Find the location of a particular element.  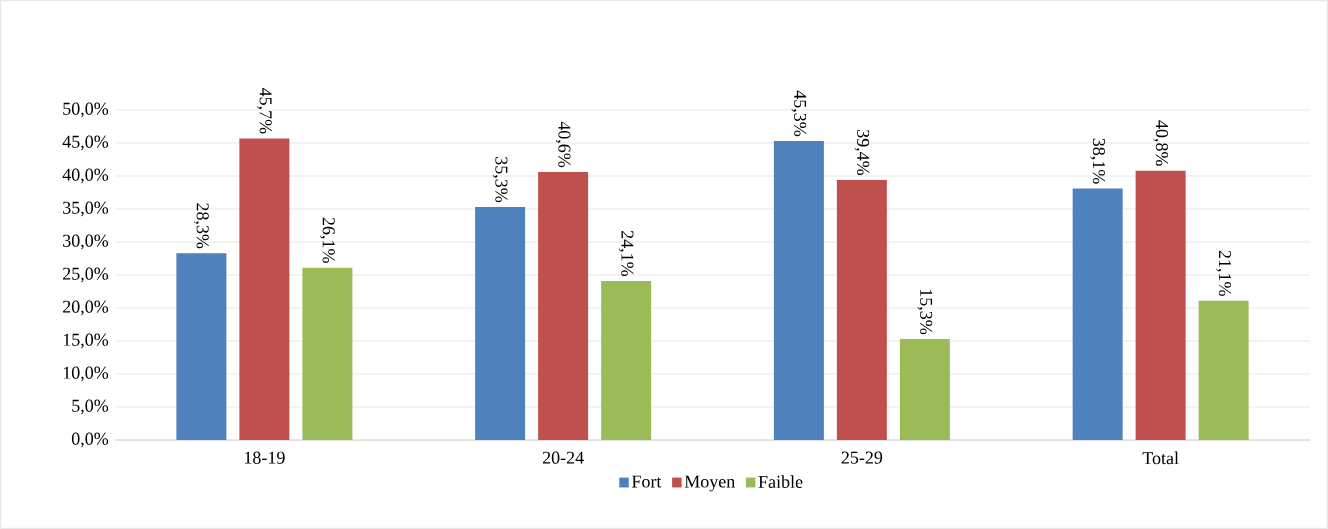

x-tick-label: 25-29 is located at coordinates (862, 457).